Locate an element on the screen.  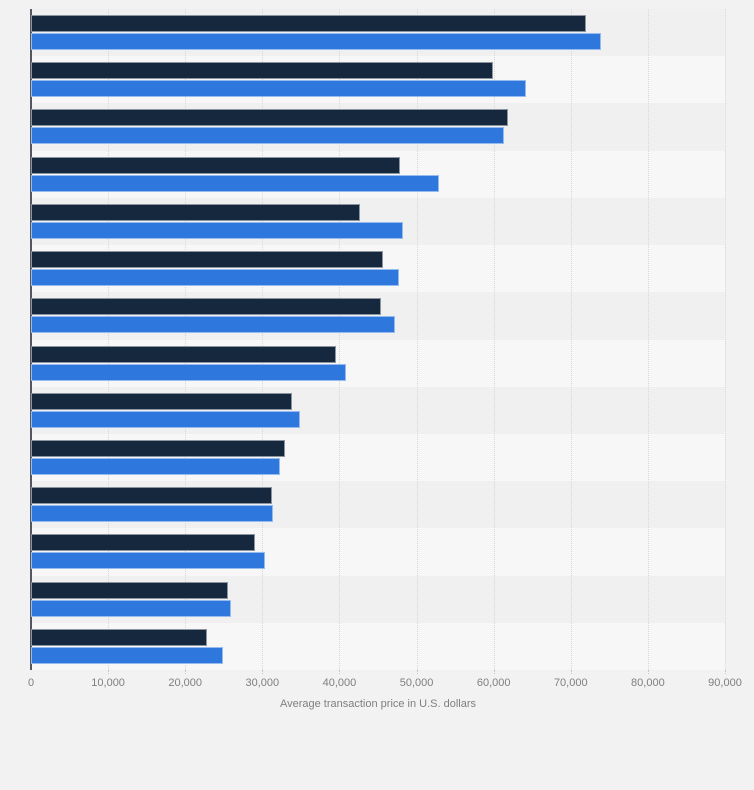
x-tick-label: 90,000 is located at coordinates (725, 683).